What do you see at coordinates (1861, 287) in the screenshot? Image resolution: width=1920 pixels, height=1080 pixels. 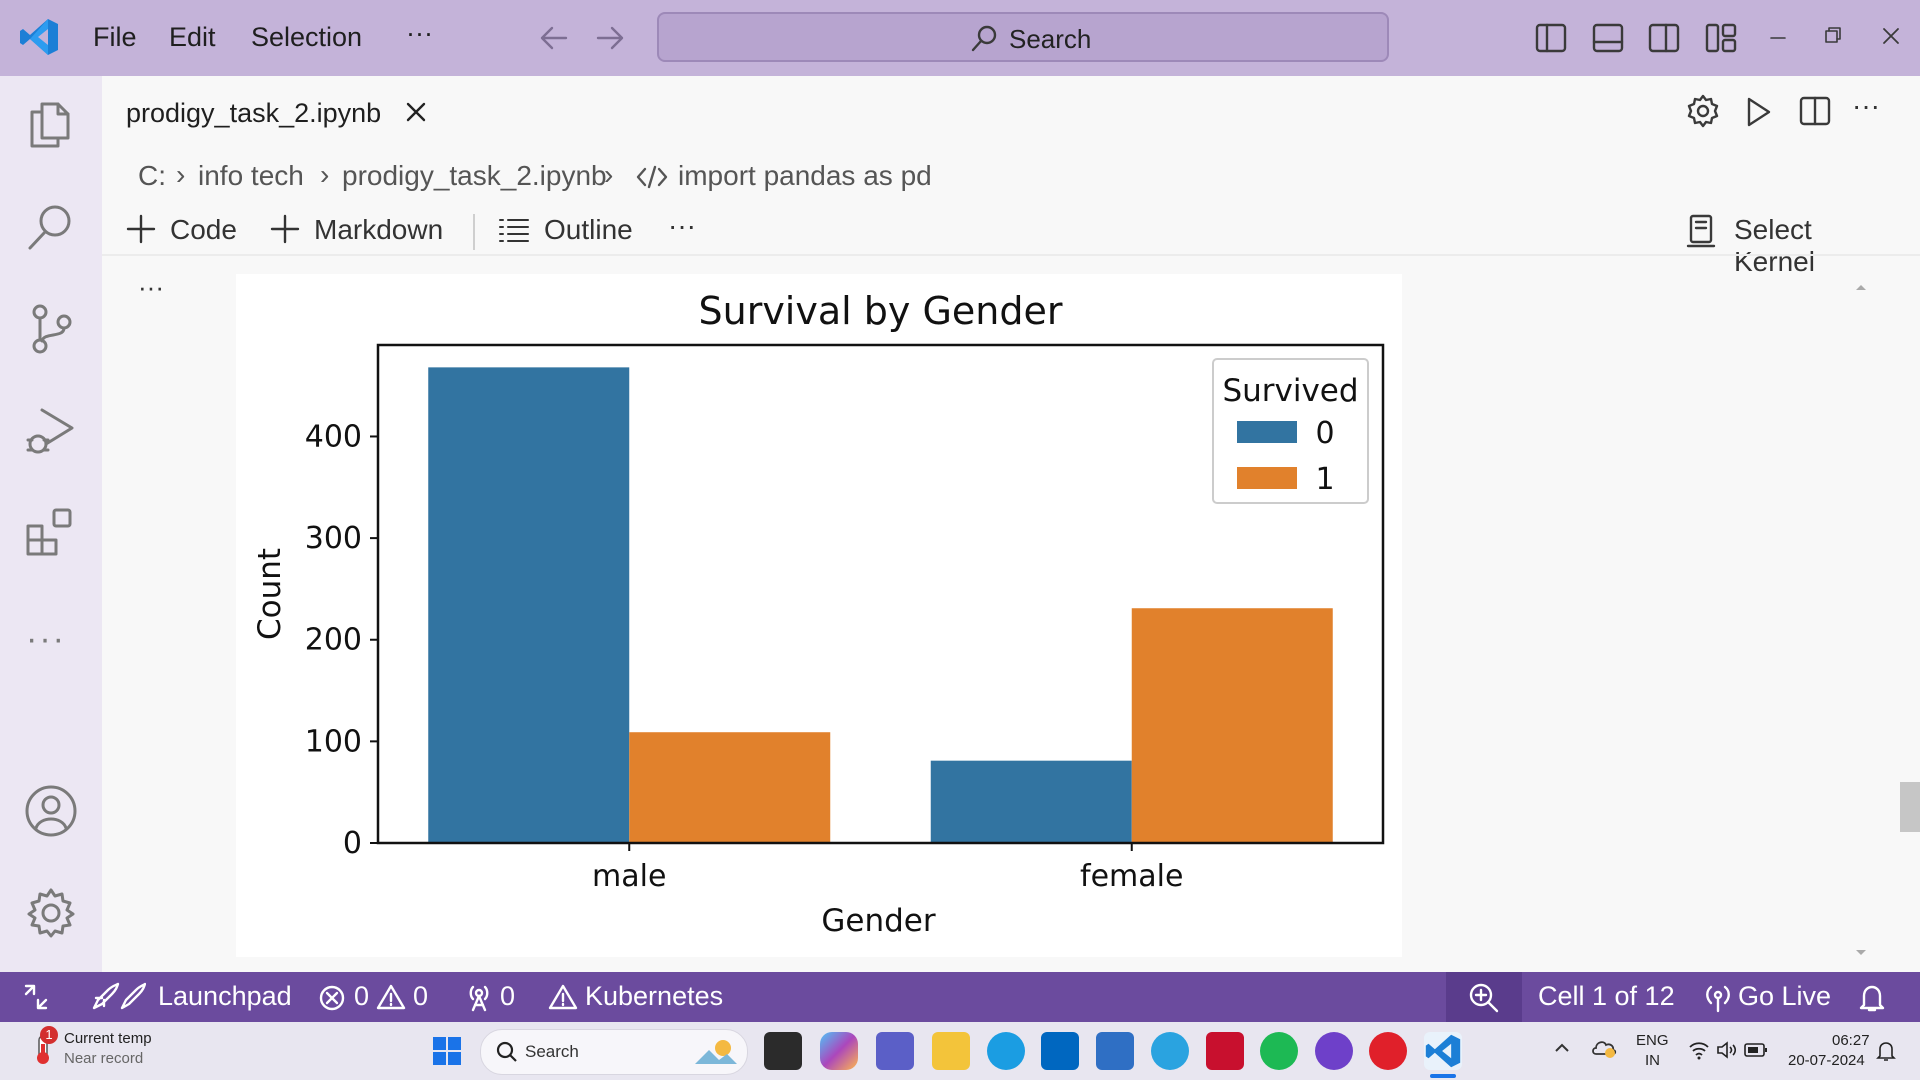 I see `scroll-up-arrow-icon` at bounding box center [1861, 287].